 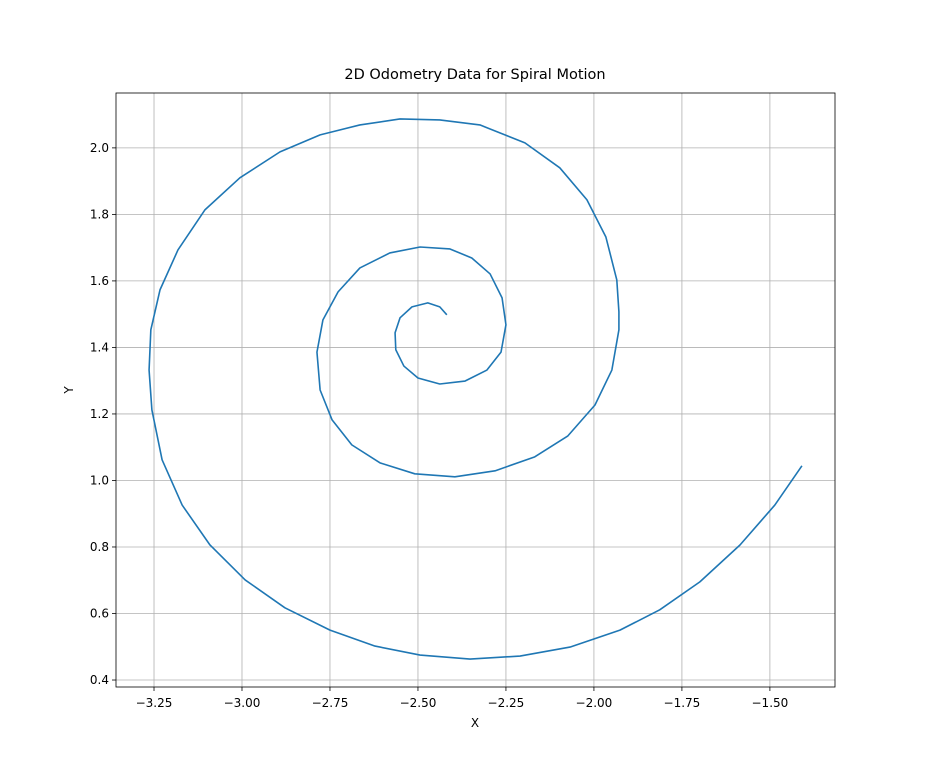 I want to click on y-tick-label: 1.6, so click(x=99, y=281).